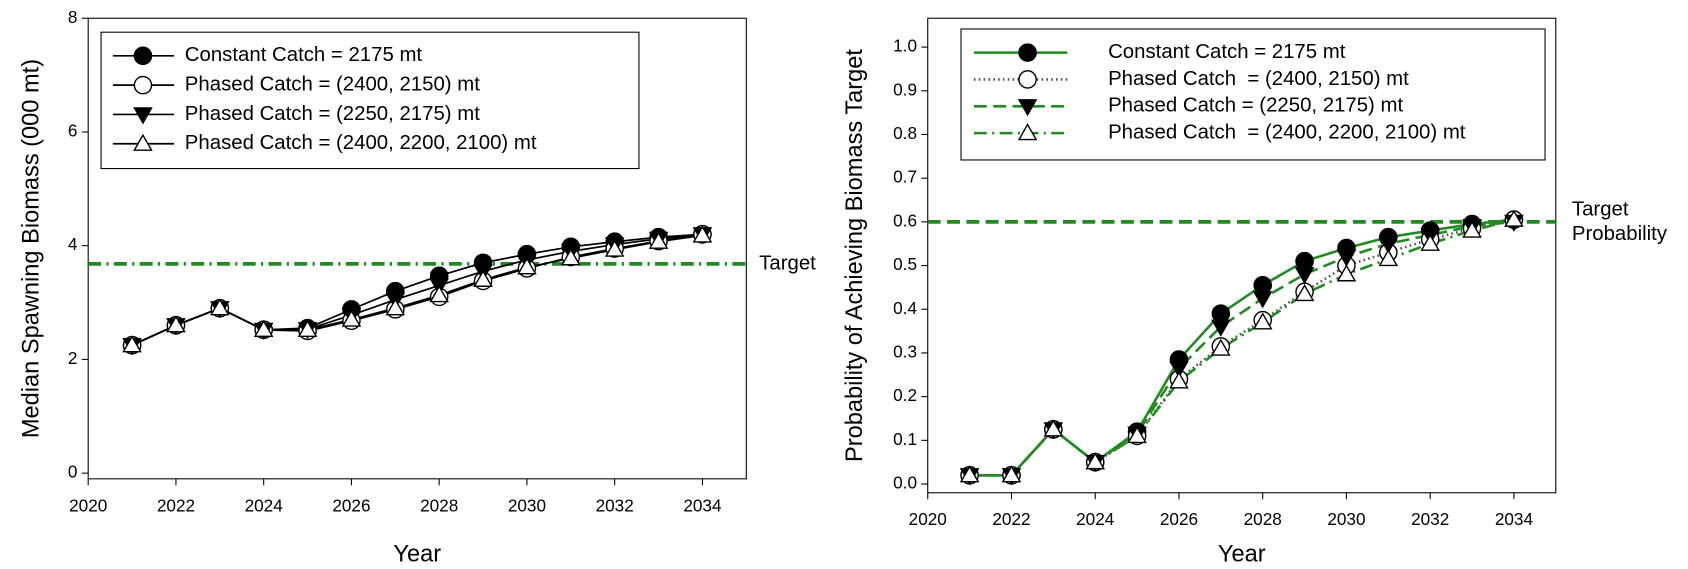 Image resolution: width=1688 pixels, height=569 pixels. Describe the element at coordinates (905, 46) in the screenshot. I see `y-tick-label: 1.0` at that location.